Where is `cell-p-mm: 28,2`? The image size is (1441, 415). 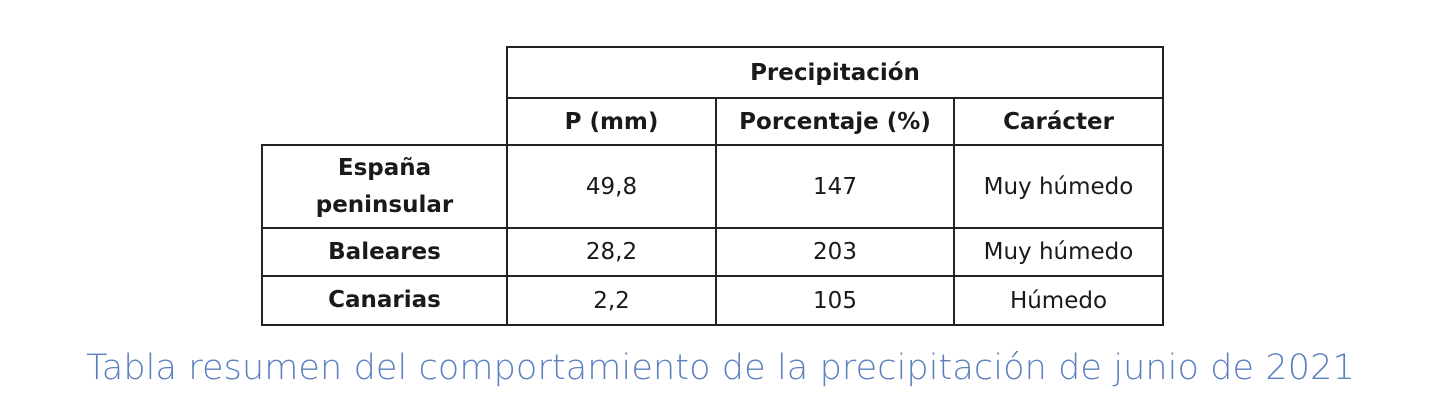
cell-p-mm: 28,2 is located at coordinates (611, 252).